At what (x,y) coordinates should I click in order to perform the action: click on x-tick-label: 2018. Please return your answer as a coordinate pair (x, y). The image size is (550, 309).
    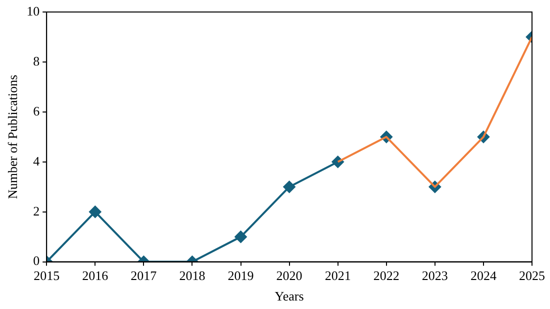
    Looking at the image, I should click on (192, 276).